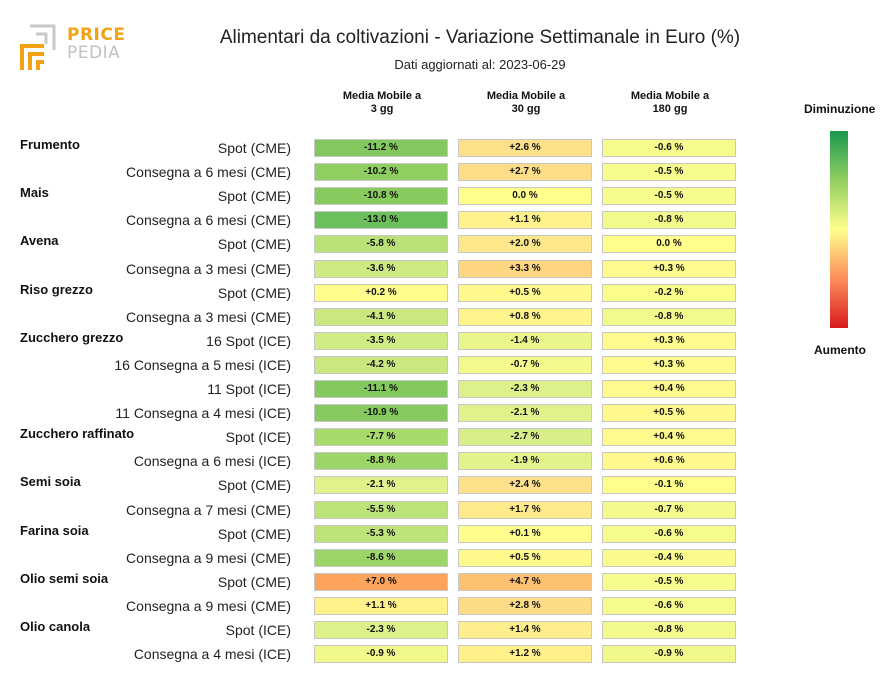 The height and width of the screenshot is (700, 880). I want to click on row-label: 16 Spot (ICE), so click(248, 340).